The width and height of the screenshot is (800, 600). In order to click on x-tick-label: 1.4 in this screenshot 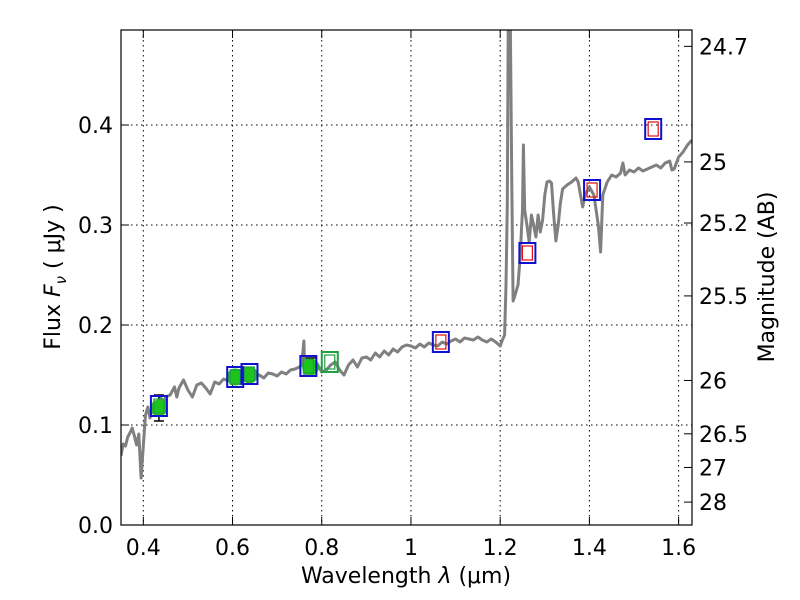, I will do `click(589, 548)`.